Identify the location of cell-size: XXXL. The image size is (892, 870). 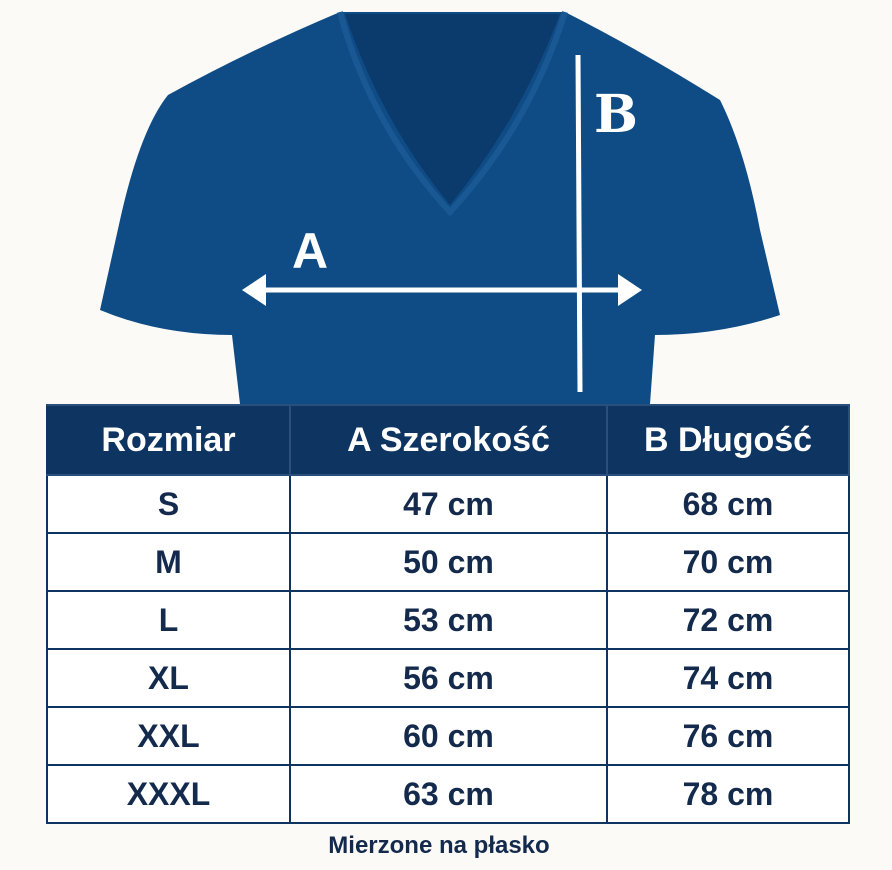
(168, 794).